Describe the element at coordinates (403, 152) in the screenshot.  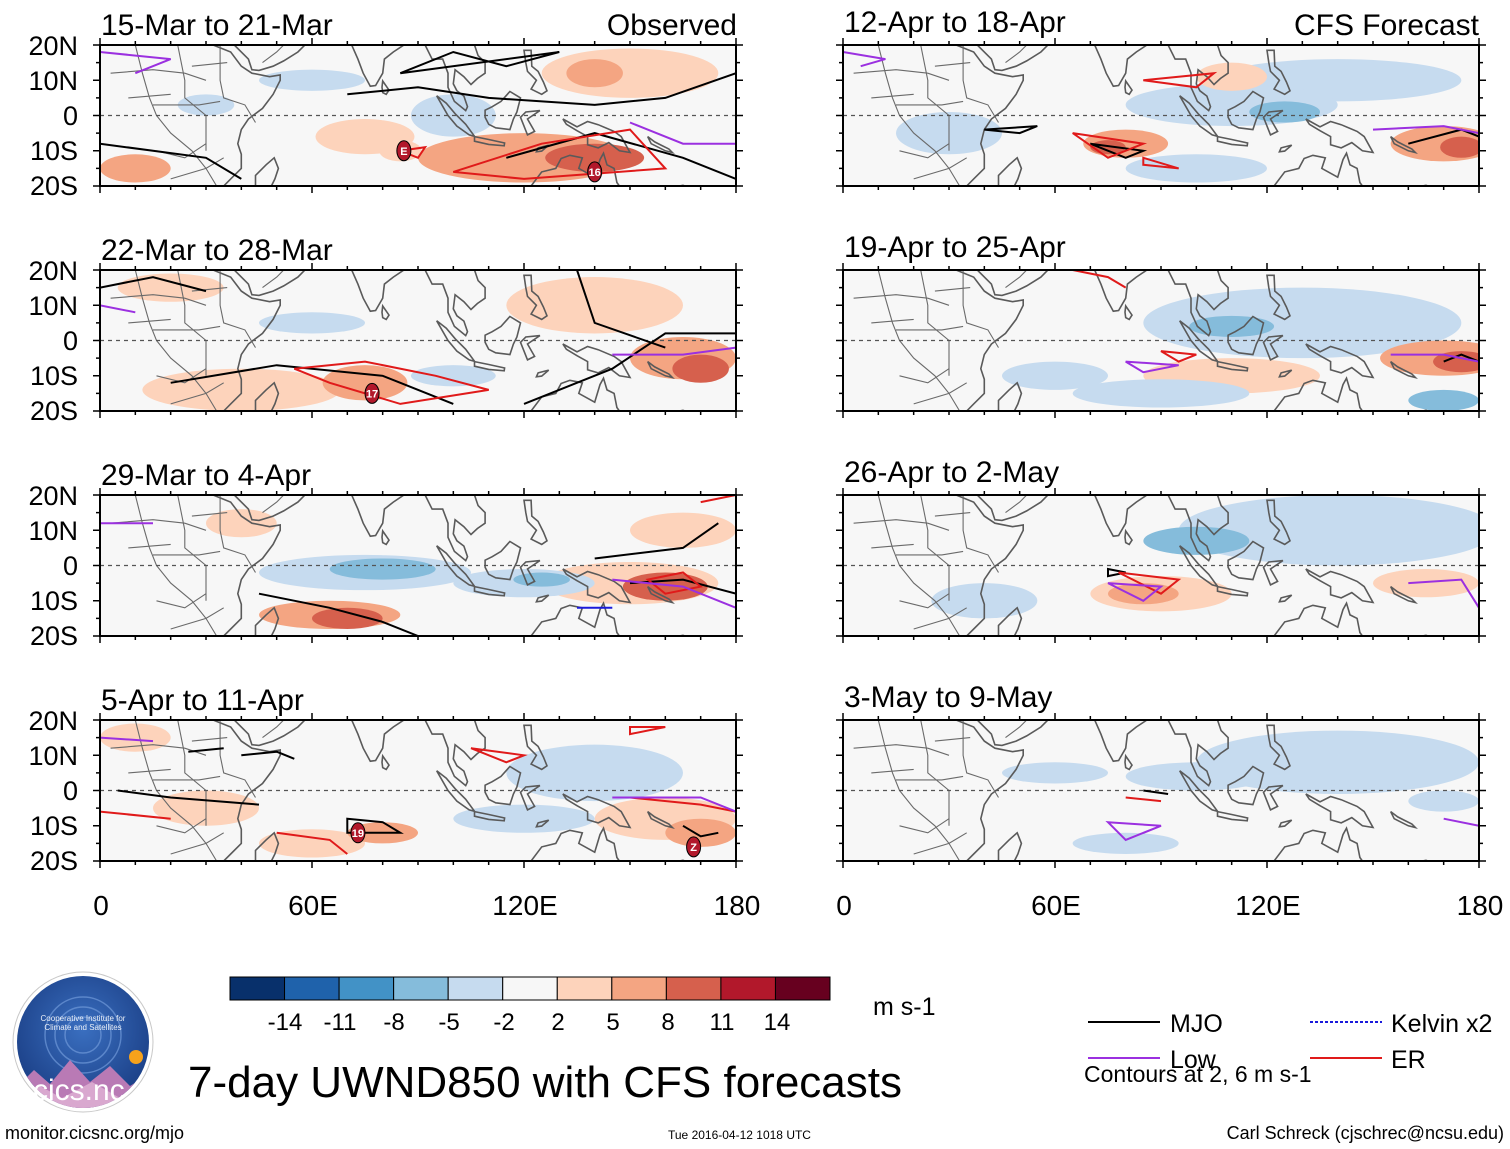
I see `storm-label: E` at that location.